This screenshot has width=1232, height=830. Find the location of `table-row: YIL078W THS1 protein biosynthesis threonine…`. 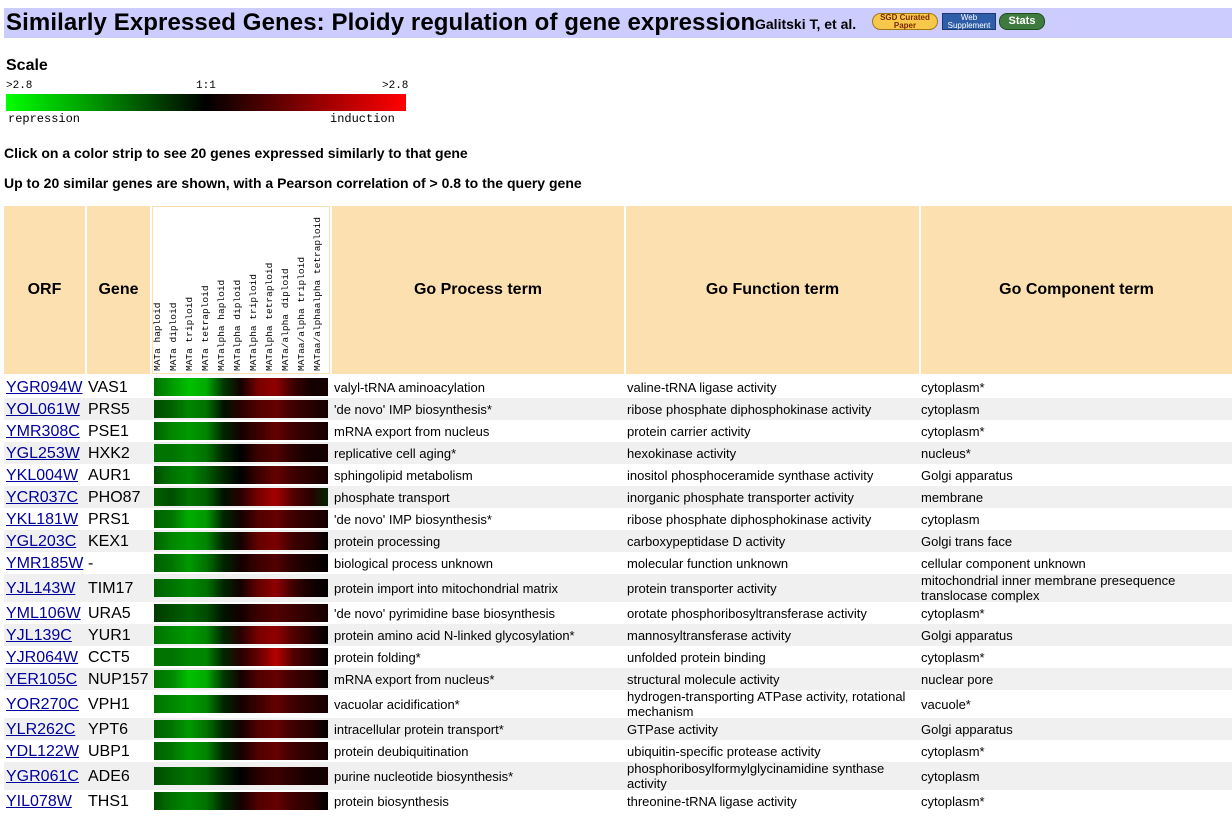

table-row: YIL078W THS1 protein biosynthesis threonine… is located at coordinates (618, 801).